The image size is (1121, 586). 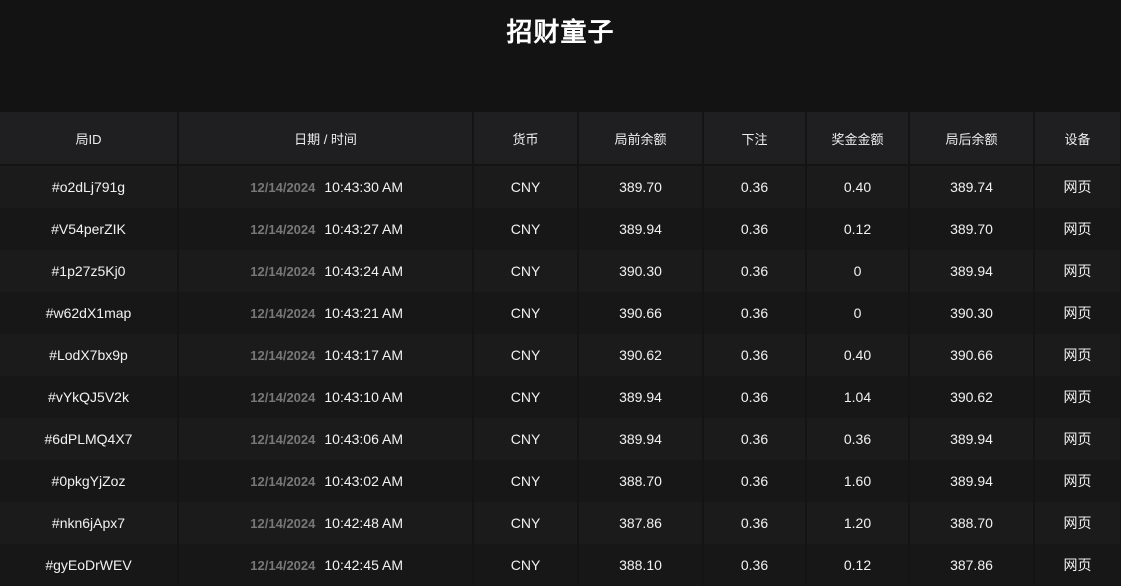 I want to click on time-text: 10:43:27 AM, so click(x=363, y=229).